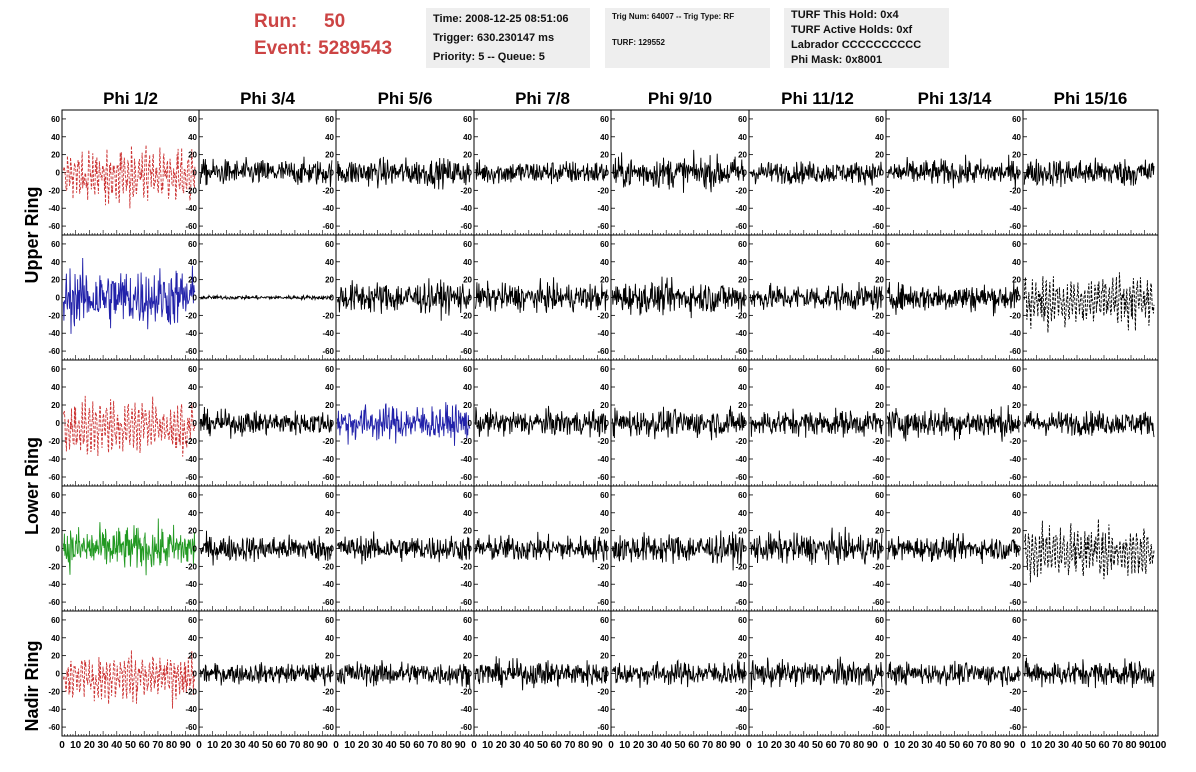 The height and width of the screenshot is (772, 1196). What do you see at coordinates (501, 19) in the screenshot?
I see `time-line: Time: 2008-12-25 08:51:06` at bounding box center [501, 19].